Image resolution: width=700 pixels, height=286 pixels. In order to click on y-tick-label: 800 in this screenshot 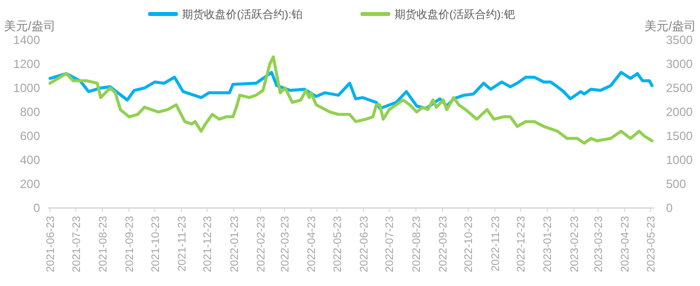, I will do `click(30, 112)`.